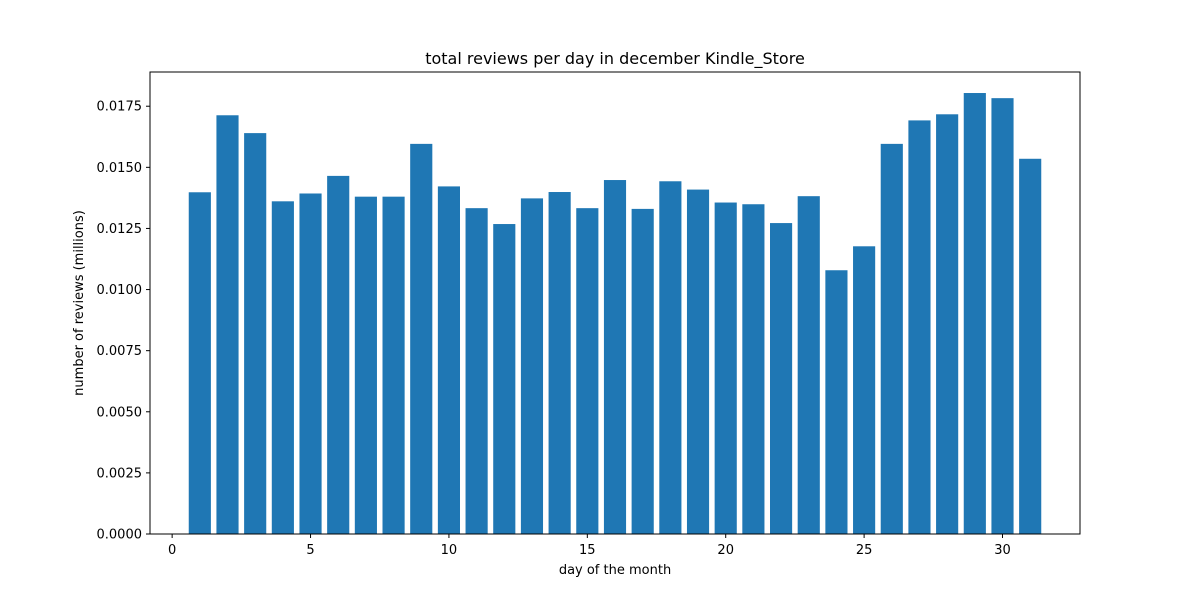 The image size is (1200, 600). What do you see at coordinates (120, 168) in the screenshot?
I see `y-tick-label: 0.0150` at bounding box center [120, 168].